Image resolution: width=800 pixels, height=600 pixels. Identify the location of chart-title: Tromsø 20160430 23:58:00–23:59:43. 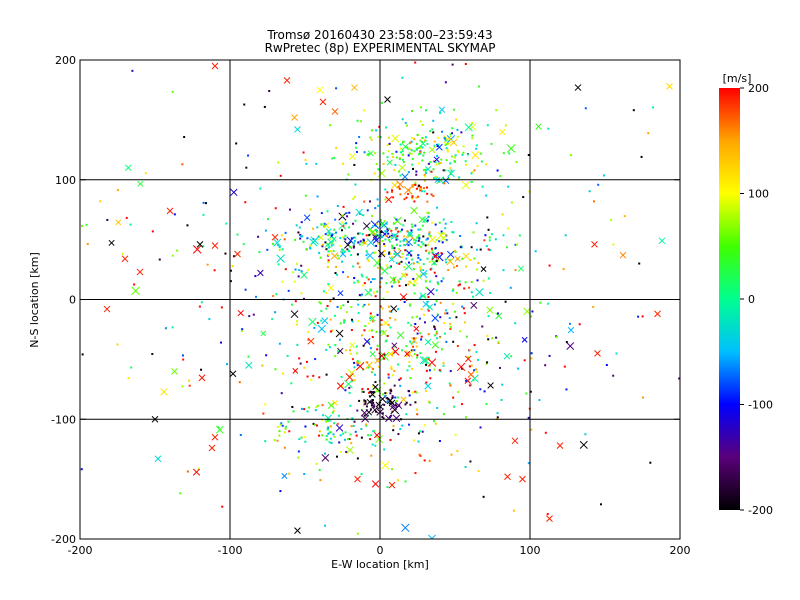
(379, 35).